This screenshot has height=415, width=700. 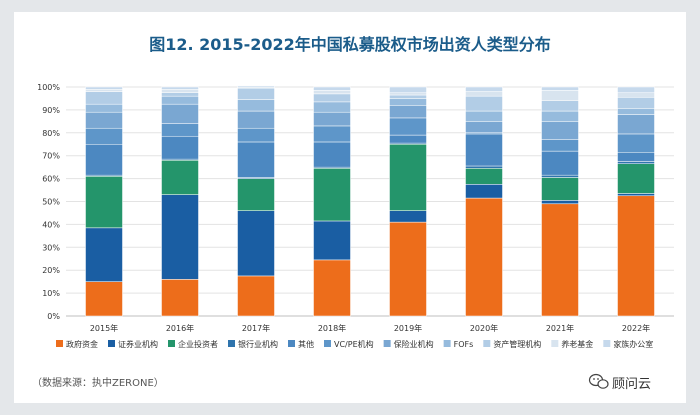 What do you see at coordinates (51, 247) in the screenshot?
I see `y-tick-label: 30%` at bounding box center [51, 247].